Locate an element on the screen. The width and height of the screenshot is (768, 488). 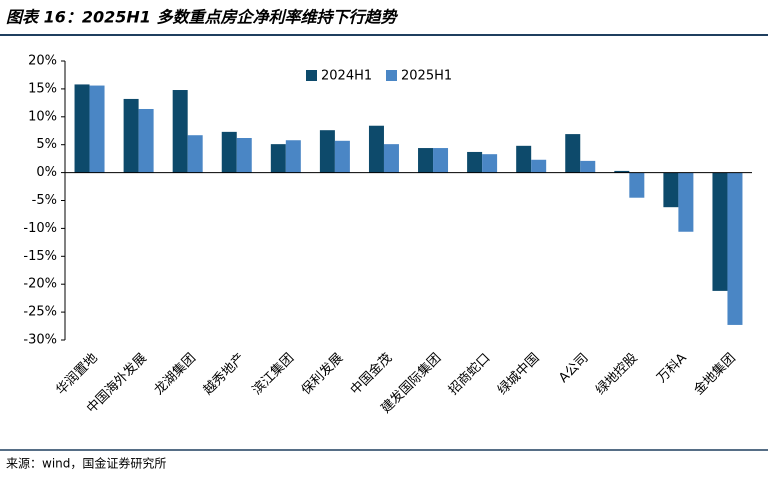
x-tick-label: 绿城中国 is located at coordinates (518, 374).